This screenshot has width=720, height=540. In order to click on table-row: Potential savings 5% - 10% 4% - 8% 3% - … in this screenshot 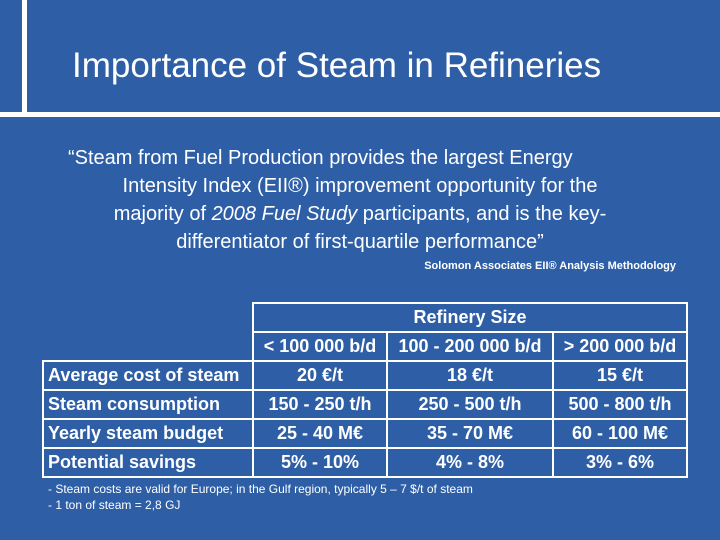, I will do `click(365, 462)`.